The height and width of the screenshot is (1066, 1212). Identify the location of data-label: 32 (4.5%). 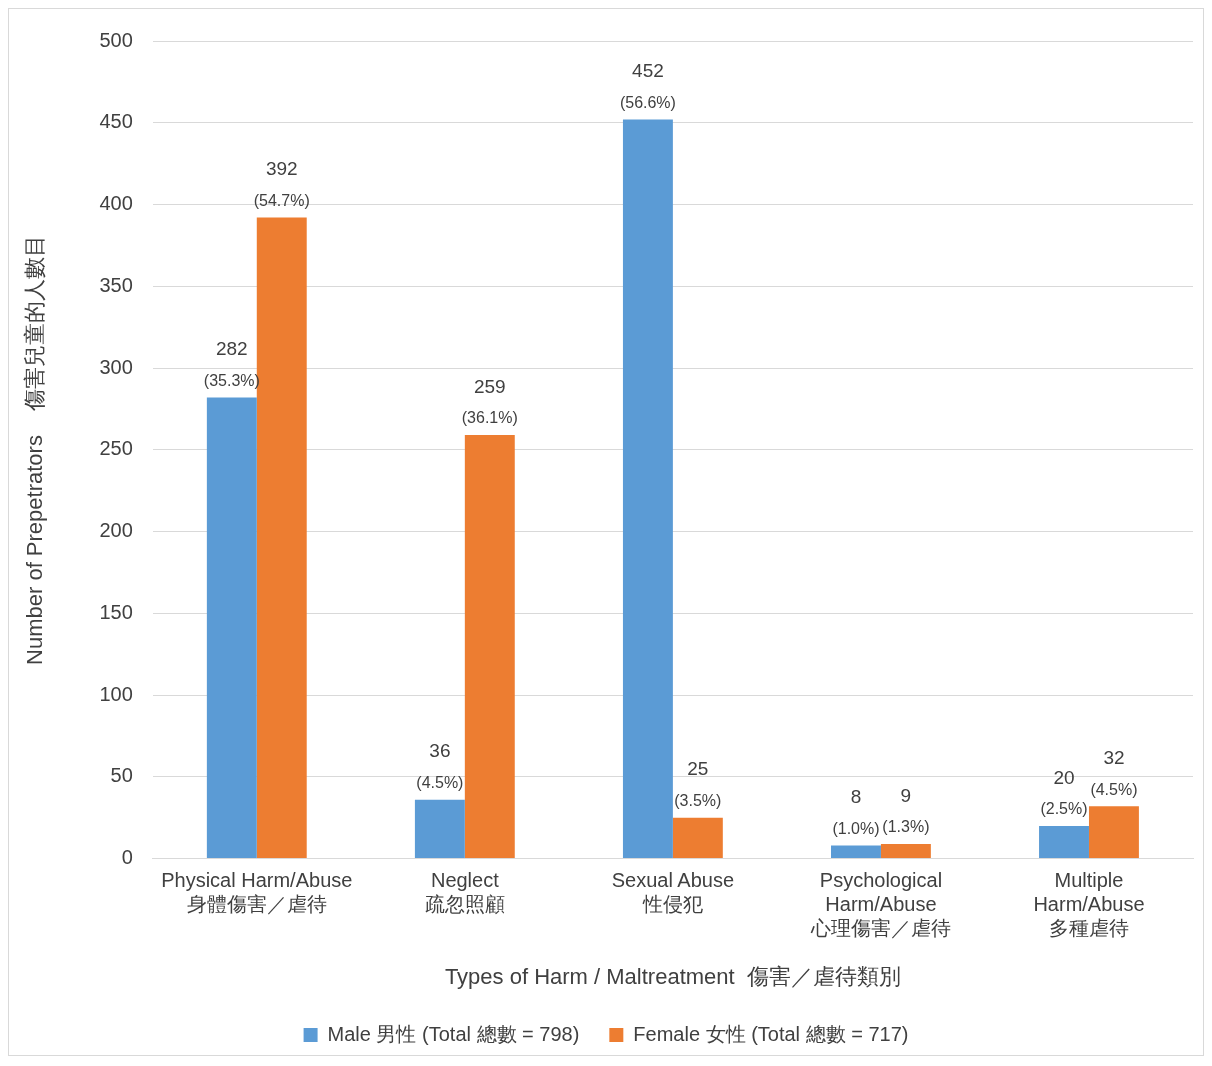
(1114, 772).